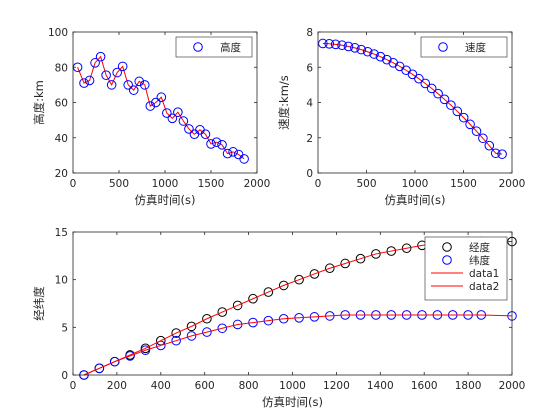 The width and height of the screenshot is (560, 420). What do you see at coordinates (415, 200) in the screenshot?
I see `x-axis-label: 仿真时间(s)` at bounding box center [415, 200].